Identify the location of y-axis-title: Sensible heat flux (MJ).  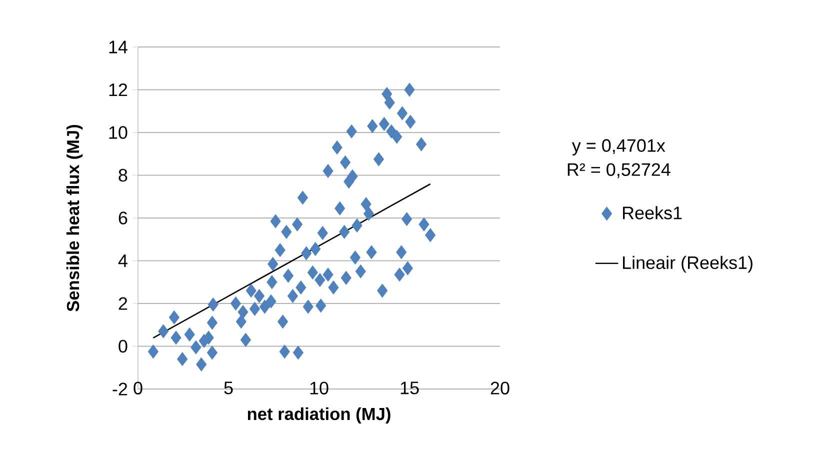
(74, 218).